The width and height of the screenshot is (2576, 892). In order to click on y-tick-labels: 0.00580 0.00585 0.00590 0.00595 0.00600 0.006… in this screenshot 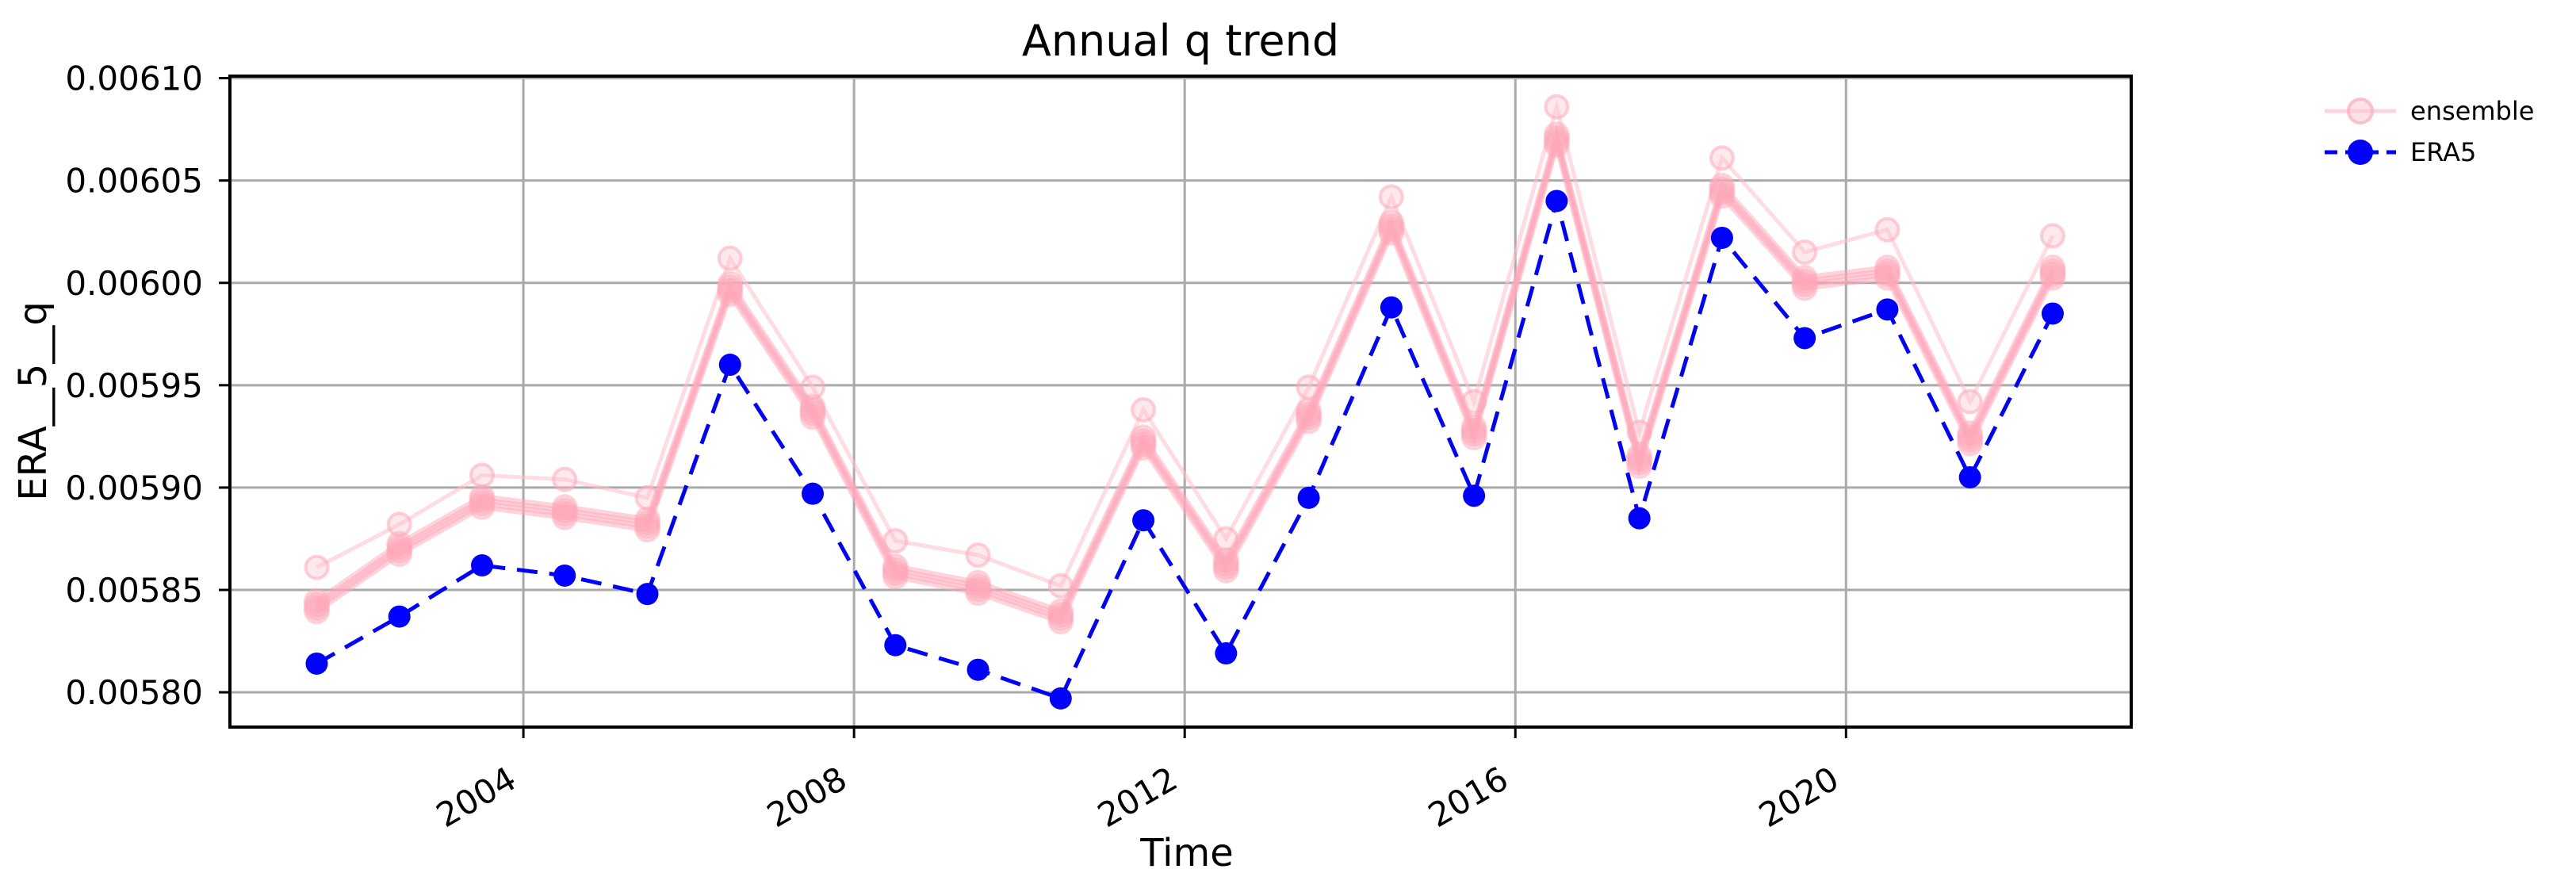, I will do `click(134, 386)`.